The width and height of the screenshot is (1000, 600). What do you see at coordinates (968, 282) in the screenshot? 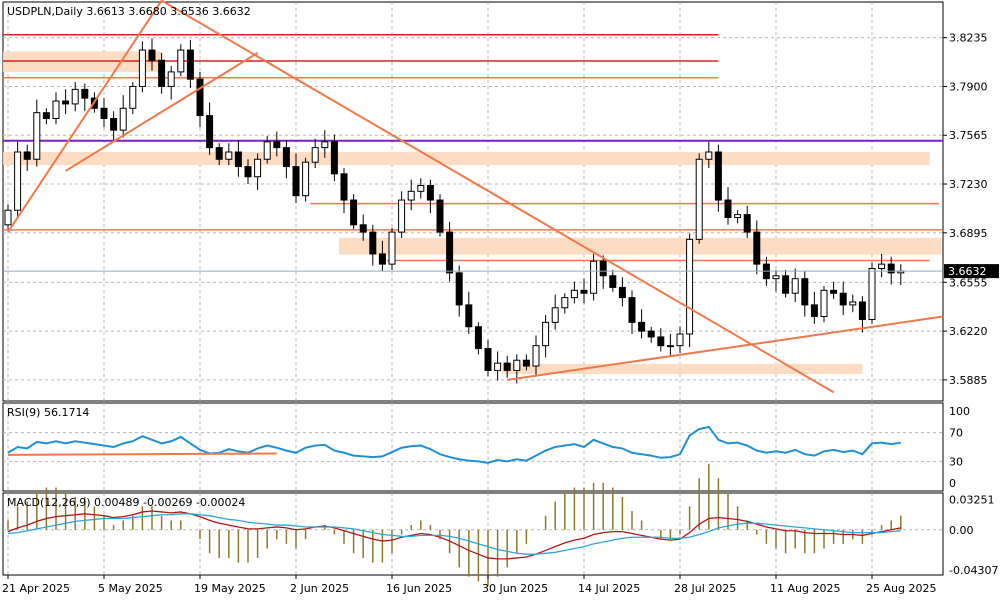
I see `price-tick-label: 3.6555` at bounding box center [968, 282].